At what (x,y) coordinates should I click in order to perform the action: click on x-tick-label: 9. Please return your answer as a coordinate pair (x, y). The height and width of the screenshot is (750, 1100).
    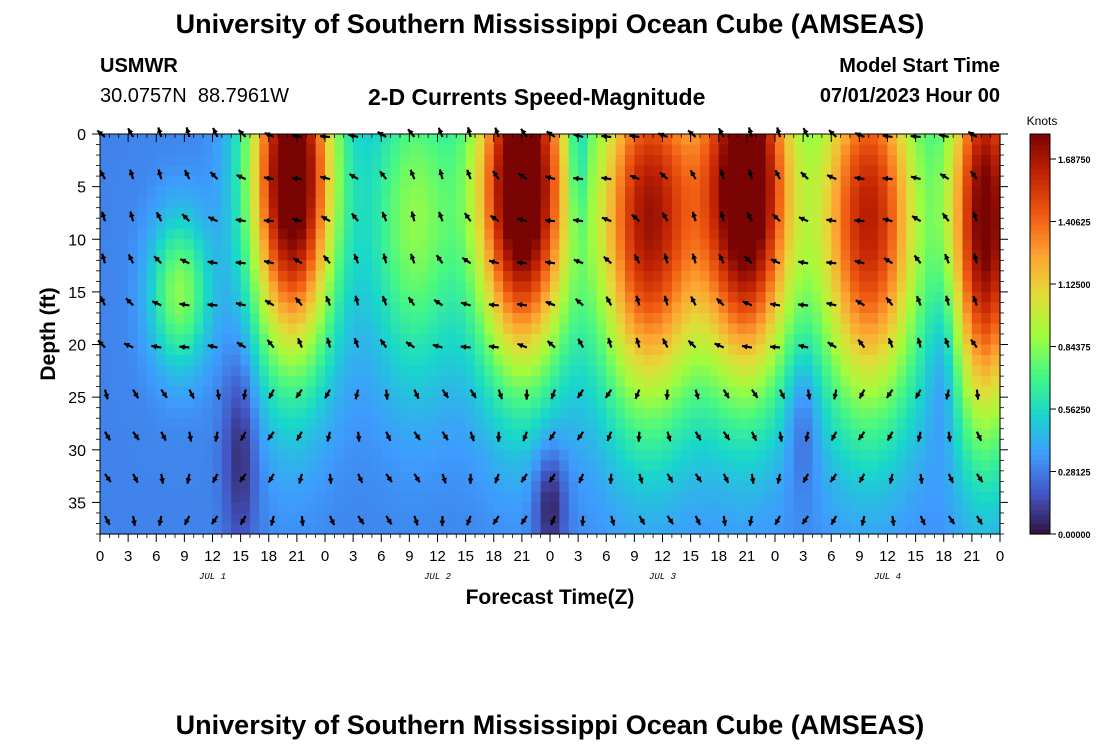
    Looking at the image, I should click on (409, 556).